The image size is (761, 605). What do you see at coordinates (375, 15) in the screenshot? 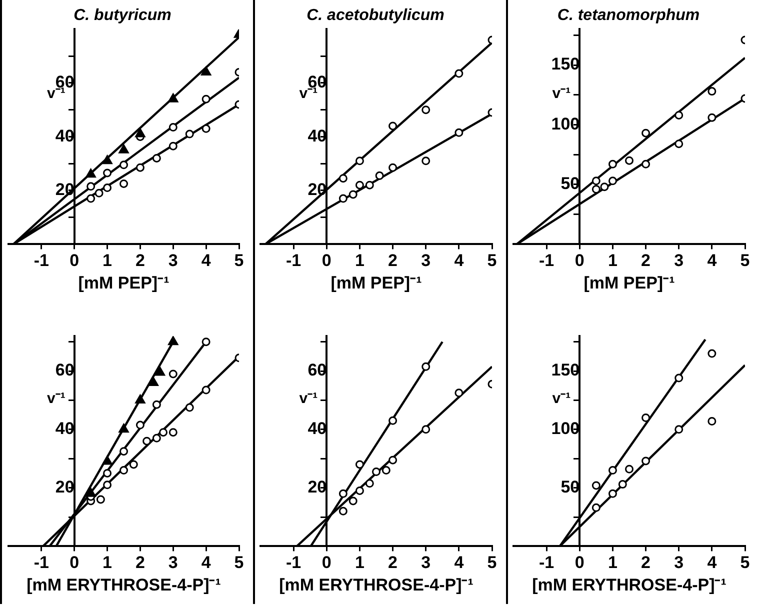
I see `chart-title: C. acetobutylicum` at bounding box center [375, 15].